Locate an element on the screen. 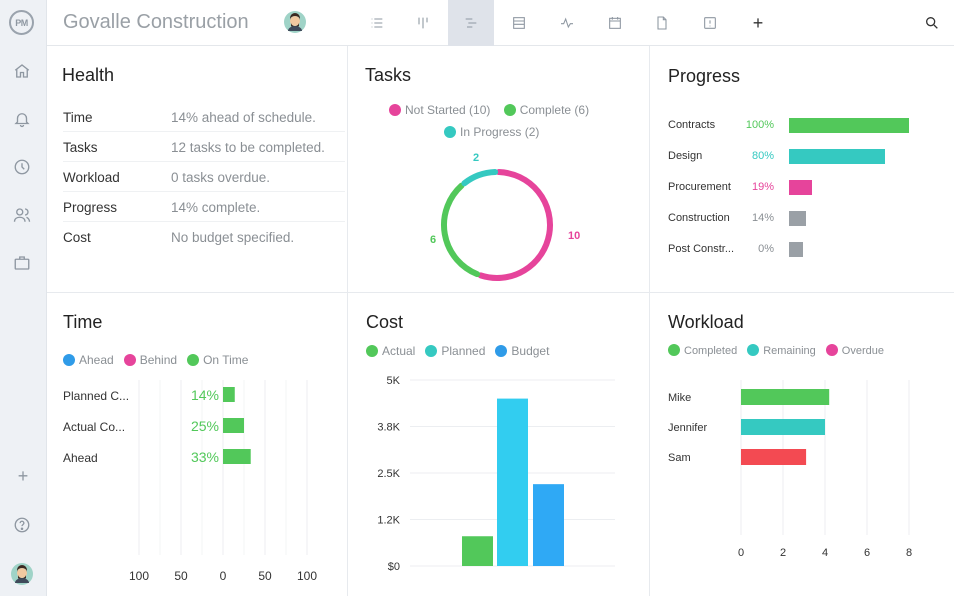  legend-label: Ahead is located at coordinates (96, 360).